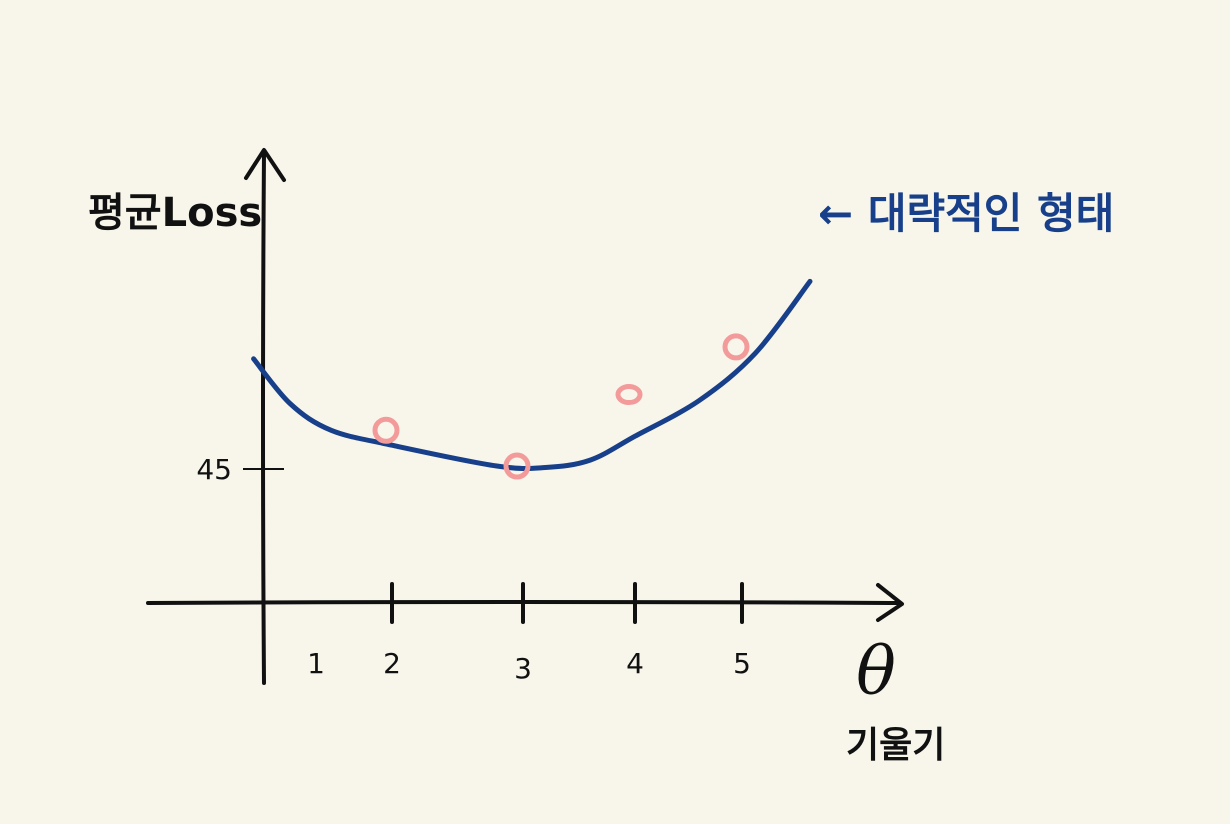 The width and height of the screenshot is (1230, 824). What do you see at coordinates (175, 213) in the screenshot?
I see `y-axis-title: 평균Loss` at bounding box center [175, 213].